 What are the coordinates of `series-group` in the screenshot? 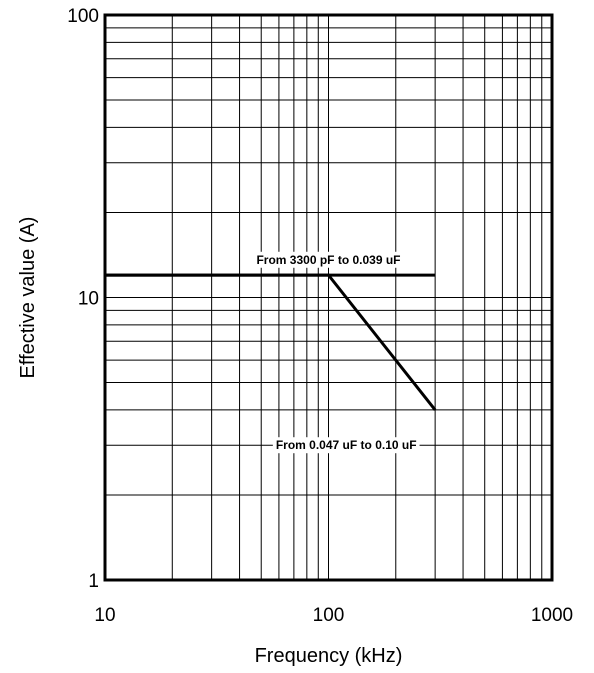 It's located at (271, 342).